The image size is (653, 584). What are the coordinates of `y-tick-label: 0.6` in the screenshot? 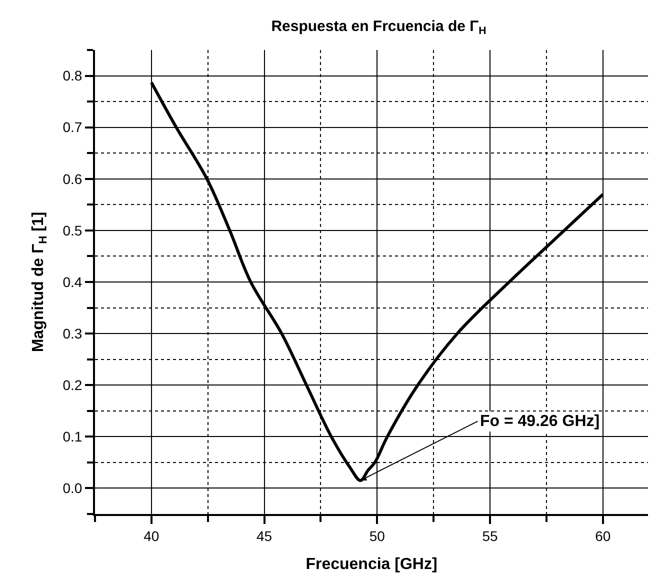 It's located at (72, 178).